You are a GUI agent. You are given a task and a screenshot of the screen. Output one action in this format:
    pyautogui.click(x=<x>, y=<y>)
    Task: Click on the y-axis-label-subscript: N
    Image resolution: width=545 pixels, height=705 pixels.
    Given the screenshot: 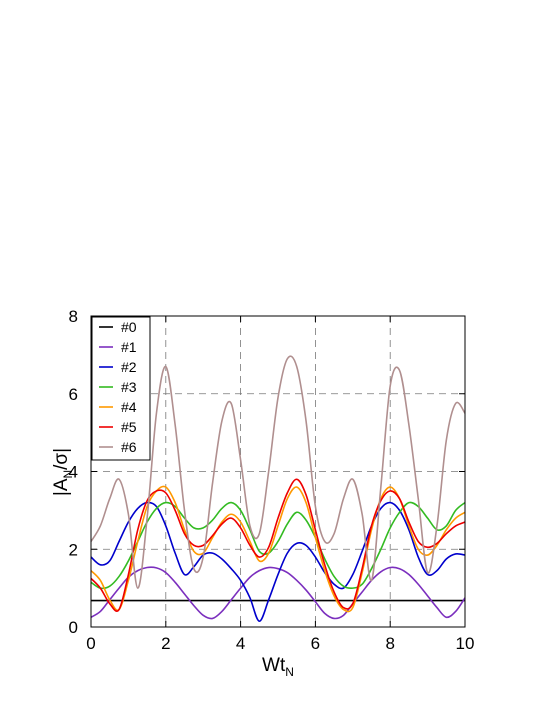 What is the action you would take?
    pyautogui.click(x=68, y=474)
    